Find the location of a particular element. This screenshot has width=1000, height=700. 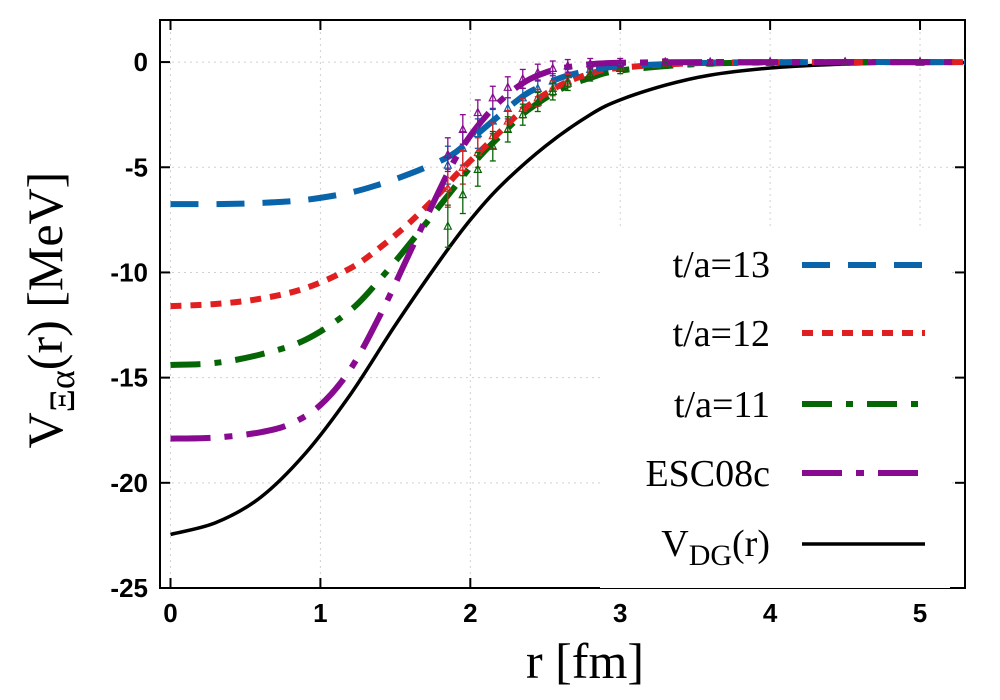

y-tick-label: -15 is located at coordinates (129, 378).